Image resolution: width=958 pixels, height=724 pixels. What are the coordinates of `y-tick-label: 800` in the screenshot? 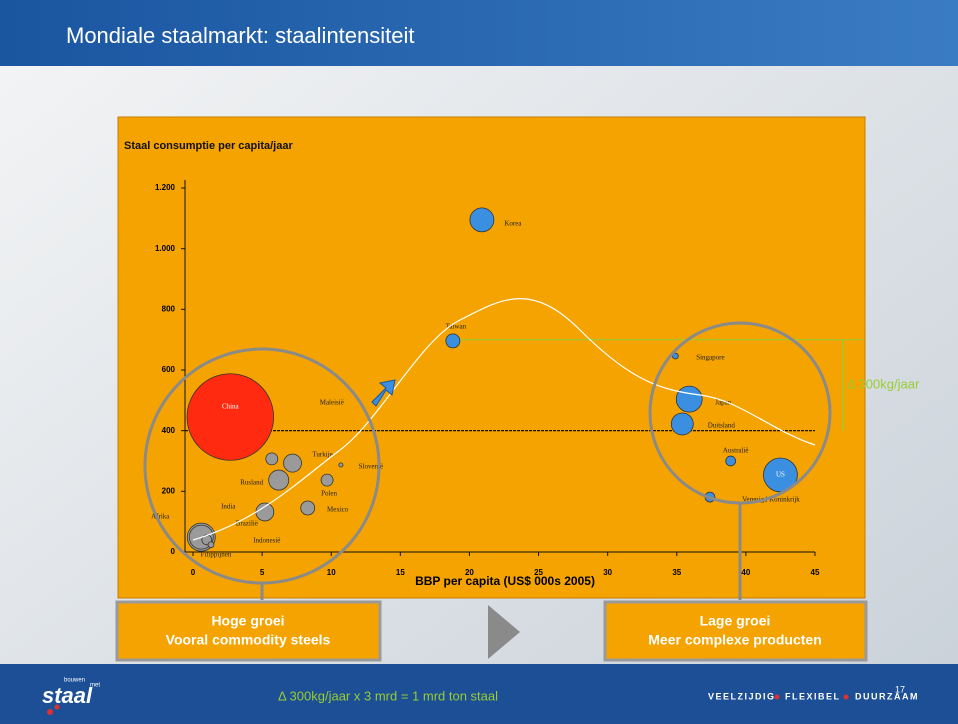 It's located at (169, 308).